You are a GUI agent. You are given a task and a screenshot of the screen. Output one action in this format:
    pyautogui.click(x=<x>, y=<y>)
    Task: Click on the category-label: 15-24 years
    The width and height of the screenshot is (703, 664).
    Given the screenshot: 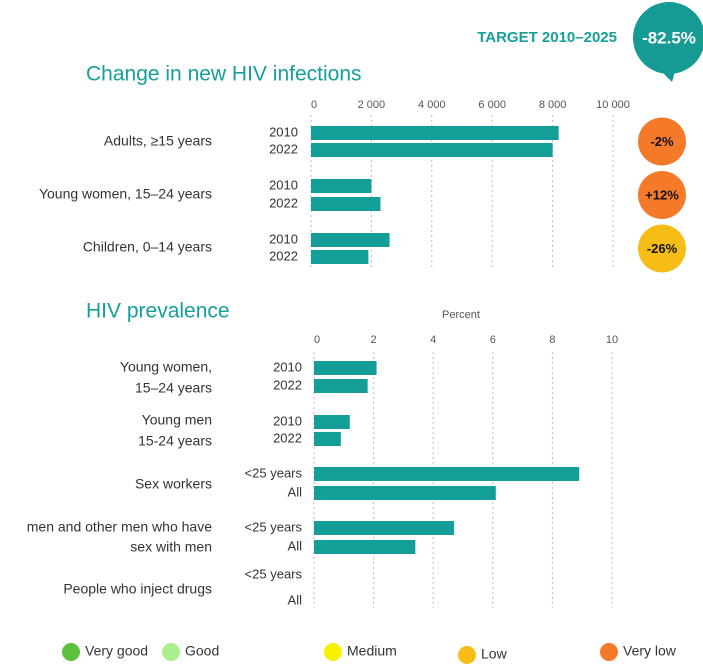 What is the action you would take?
    pyautogui.click(x=175, y=441)
    